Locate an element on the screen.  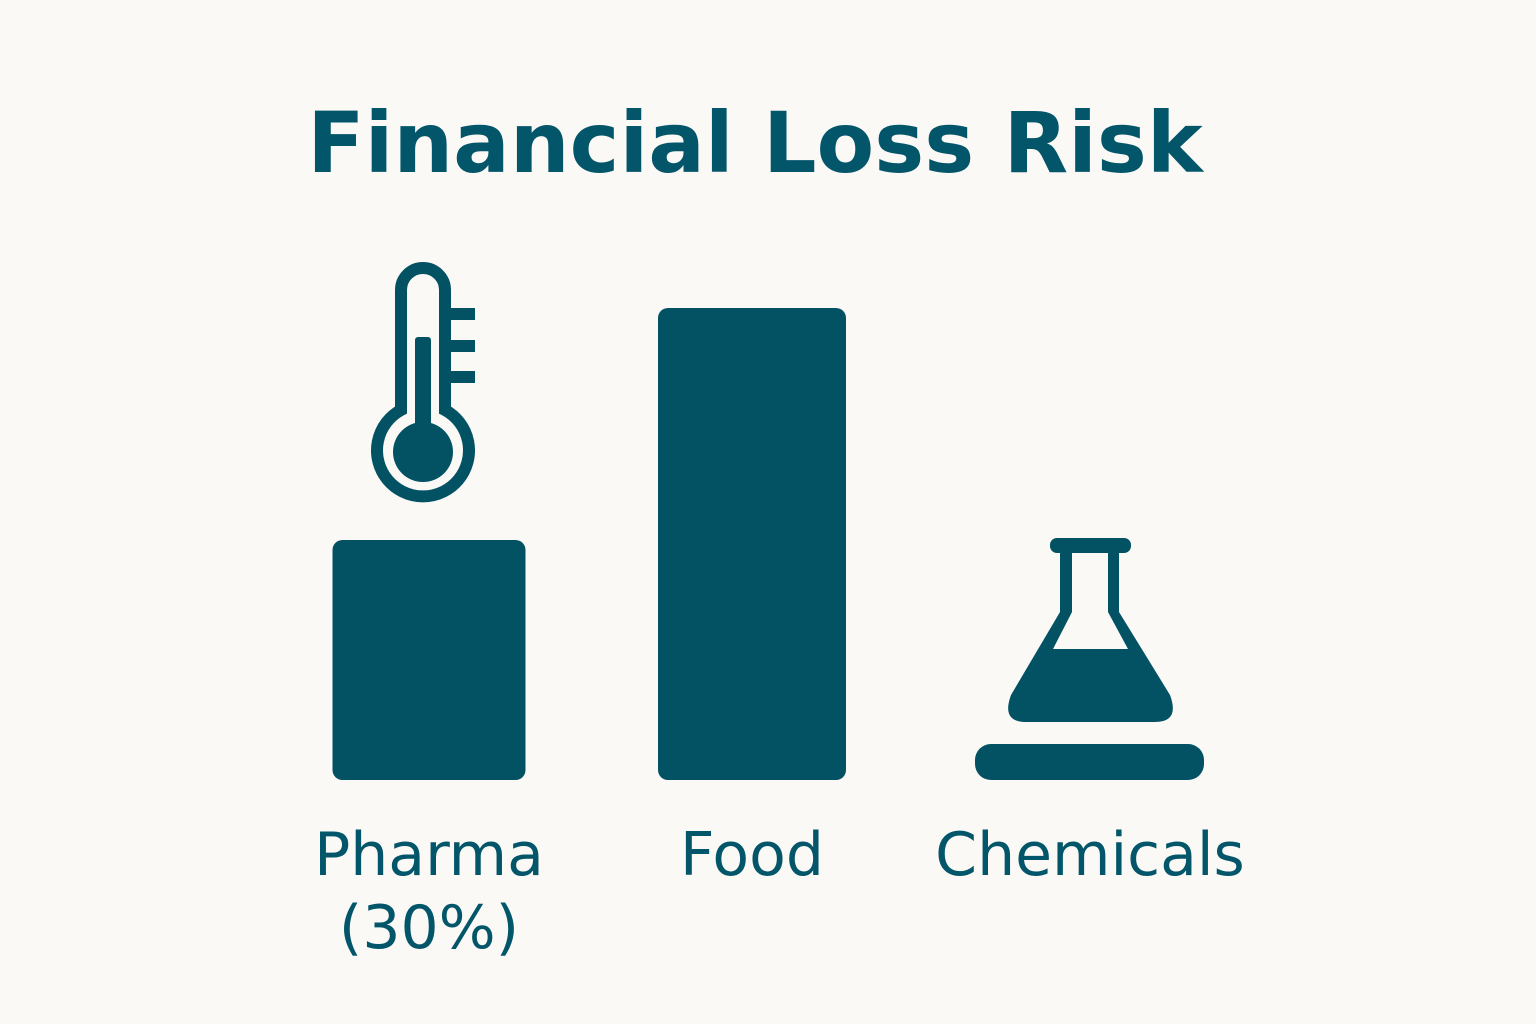
category-label-food: Food is located at coordinates (752, 855).